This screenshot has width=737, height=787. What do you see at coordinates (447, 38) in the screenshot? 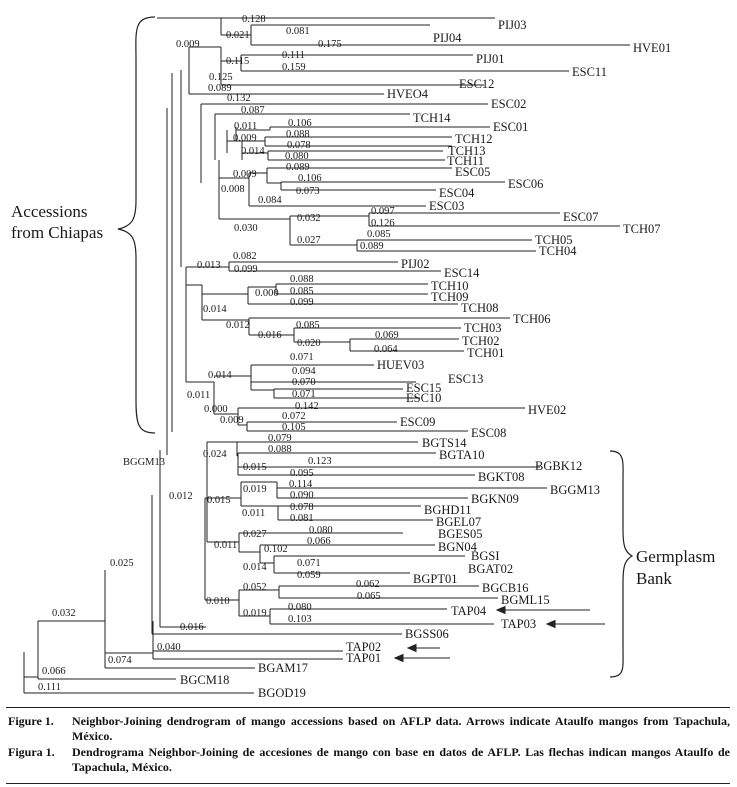
I see `accession-label-pij04: PIJ04` at bounding box center [447, 38].